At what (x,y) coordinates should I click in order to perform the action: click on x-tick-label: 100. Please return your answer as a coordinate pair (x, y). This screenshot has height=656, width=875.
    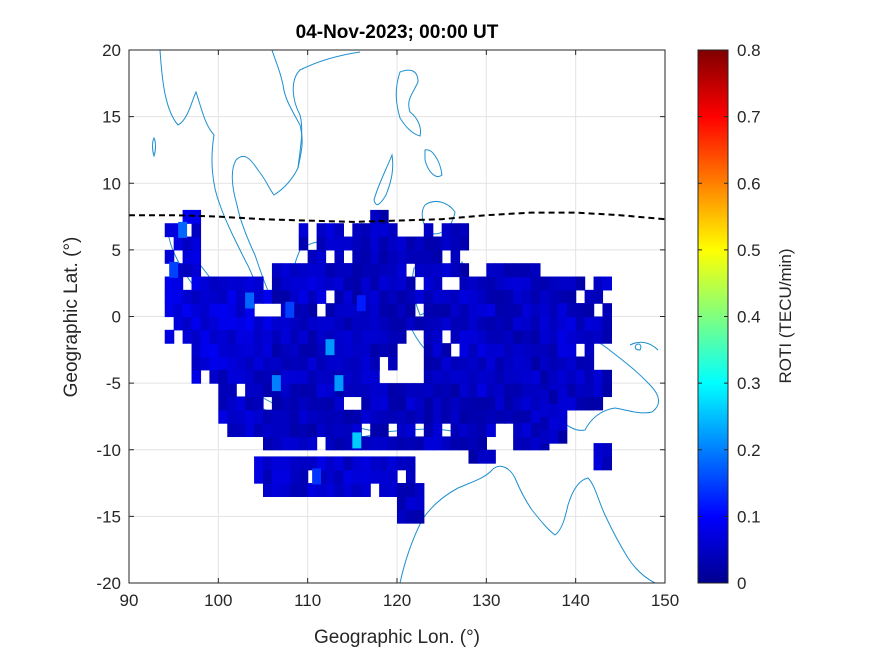
    Looking at the image, I should click on (218, 600).